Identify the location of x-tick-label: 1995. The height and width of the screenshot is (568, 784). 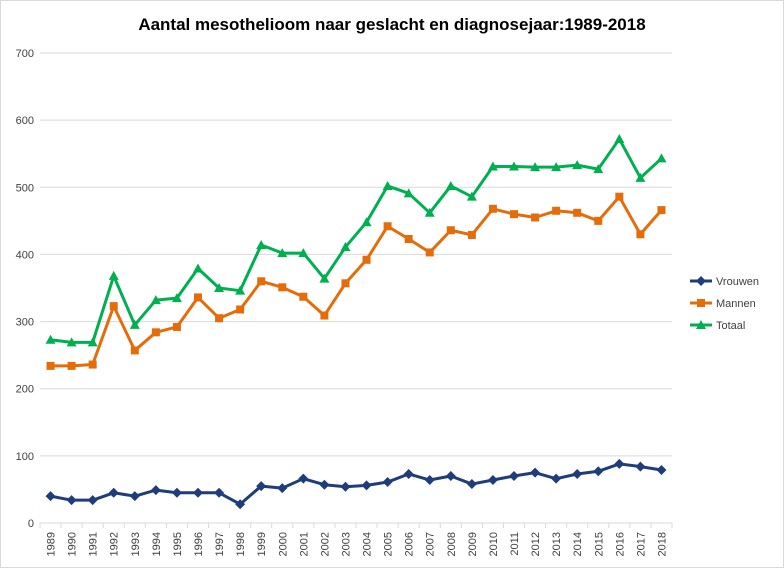
(178, 544).